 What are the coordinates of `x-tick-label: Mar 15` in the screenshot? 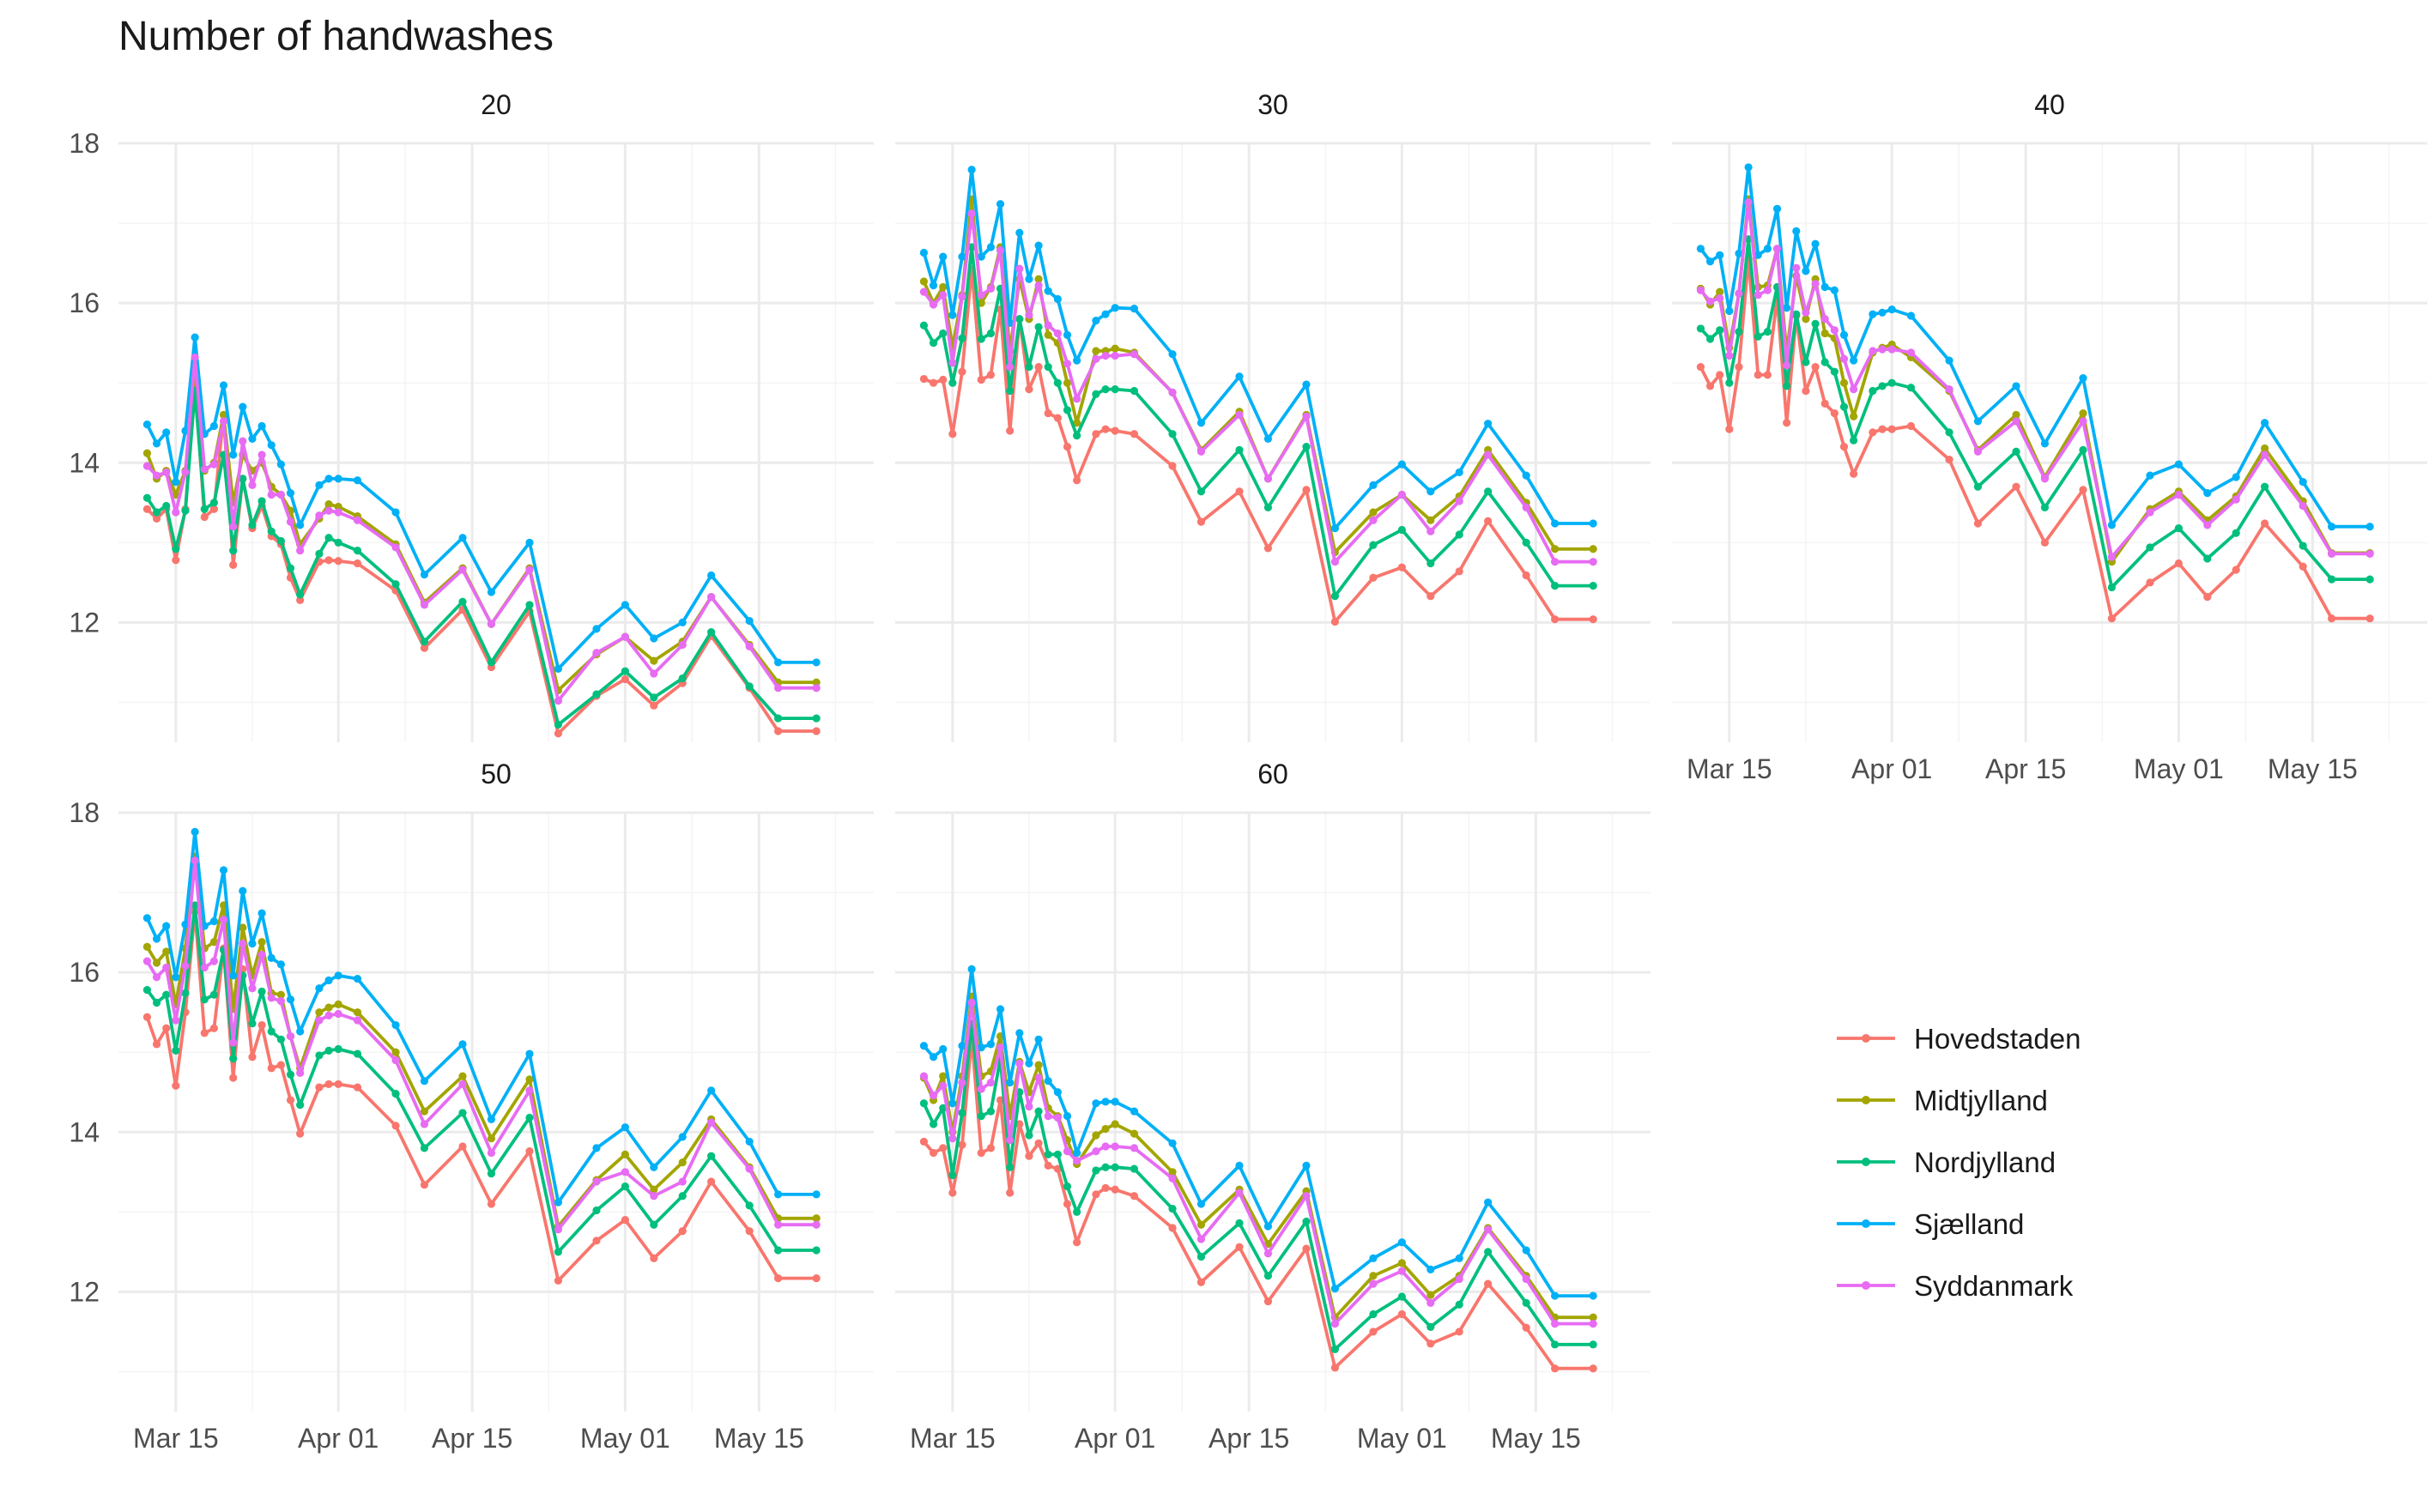 It's located at (953, 1438).